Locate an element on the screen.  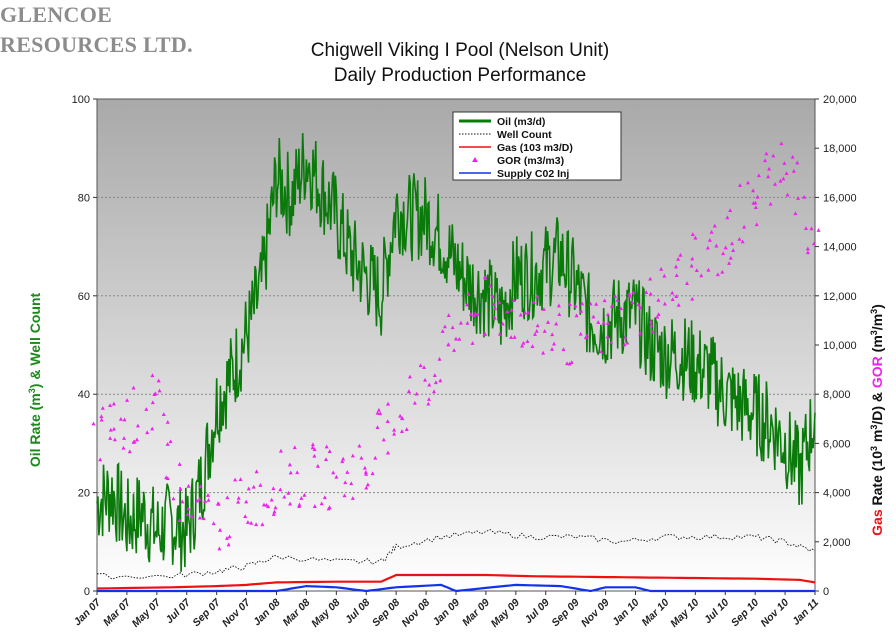
x-tick-label: Jul 10 is located at coordinates (717, 612).